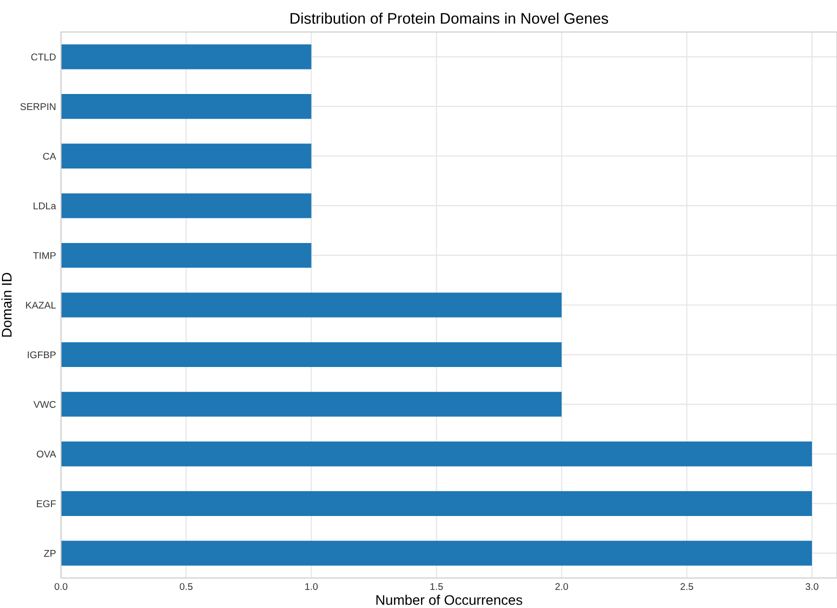 This screenshot has width=837, height=608. I want to click on y-tick-label: IGFBP, so click(42, 354).